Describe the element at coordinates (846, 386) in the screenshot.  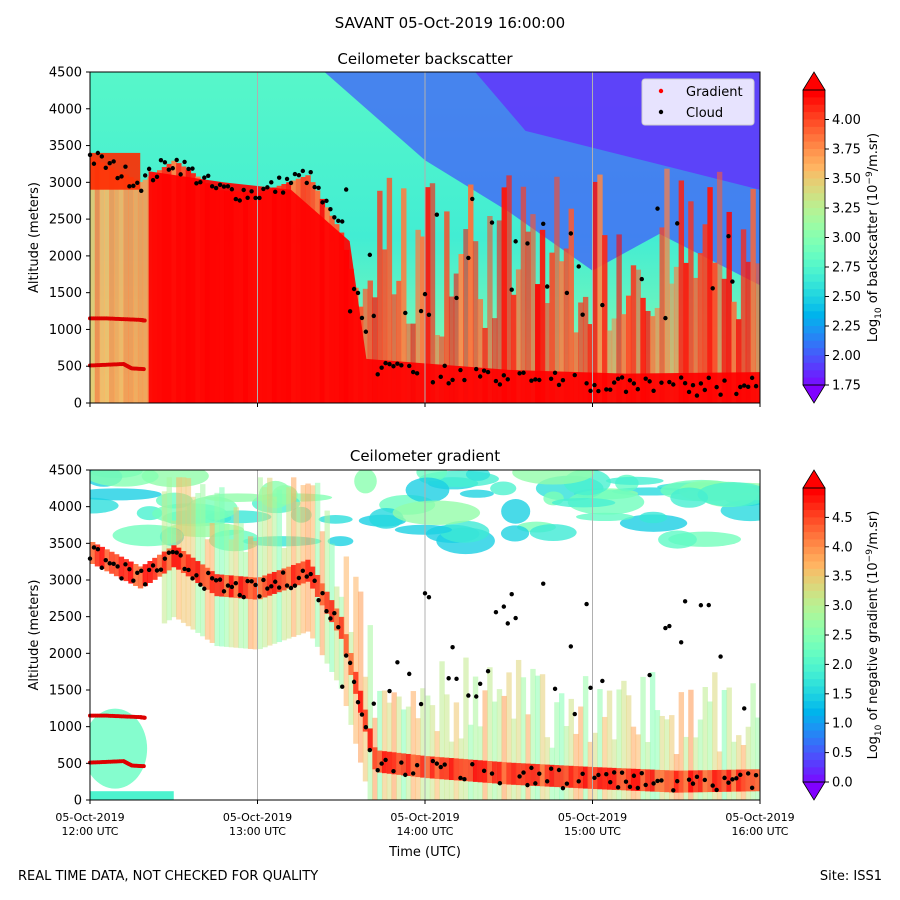
I see `colorbar-tick-label: 1.75` at that location.